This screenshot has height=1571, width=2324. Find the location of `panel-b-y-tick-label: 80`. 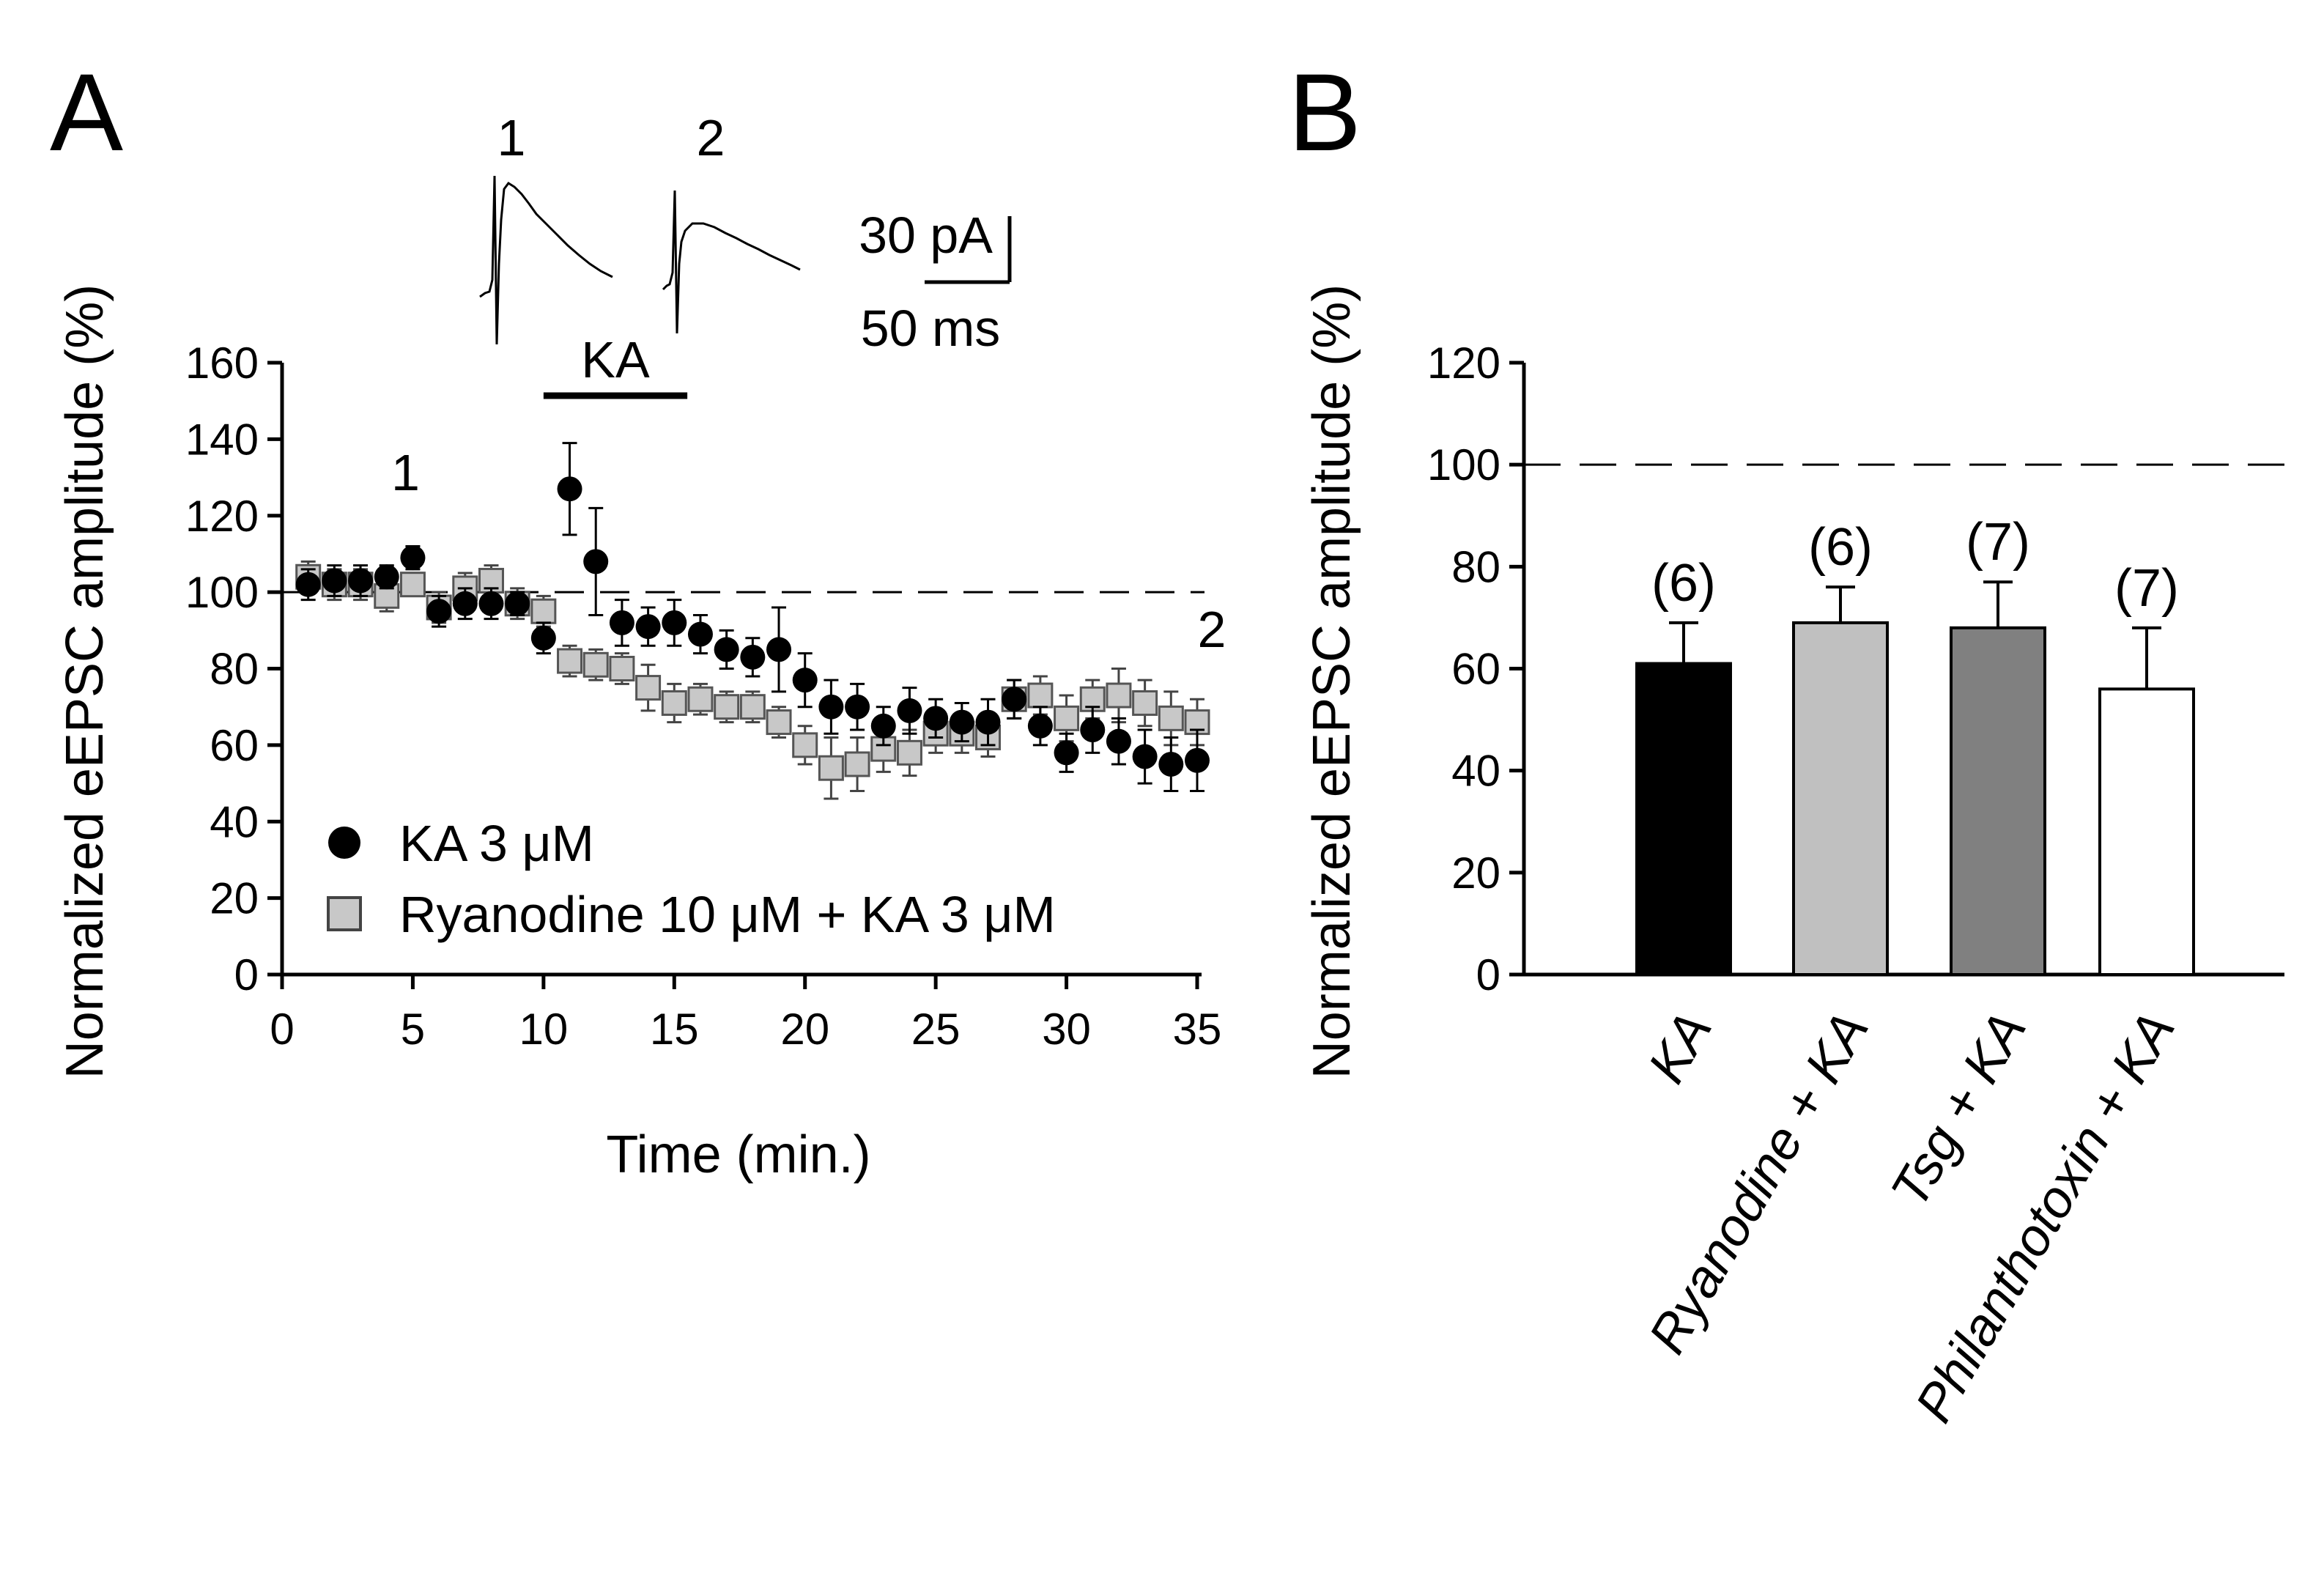

panel-b-y-tick-label: 80 is located at coordinates (1475, 567).